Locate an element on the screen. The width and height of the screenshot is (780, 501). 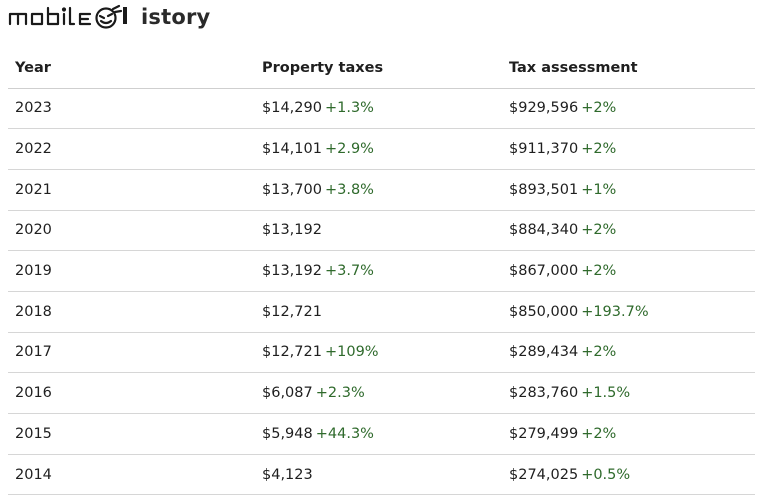
table-row: 2016 $6,087 +2.3% $283,760 +1.5% is located at coordinates (381, 393).